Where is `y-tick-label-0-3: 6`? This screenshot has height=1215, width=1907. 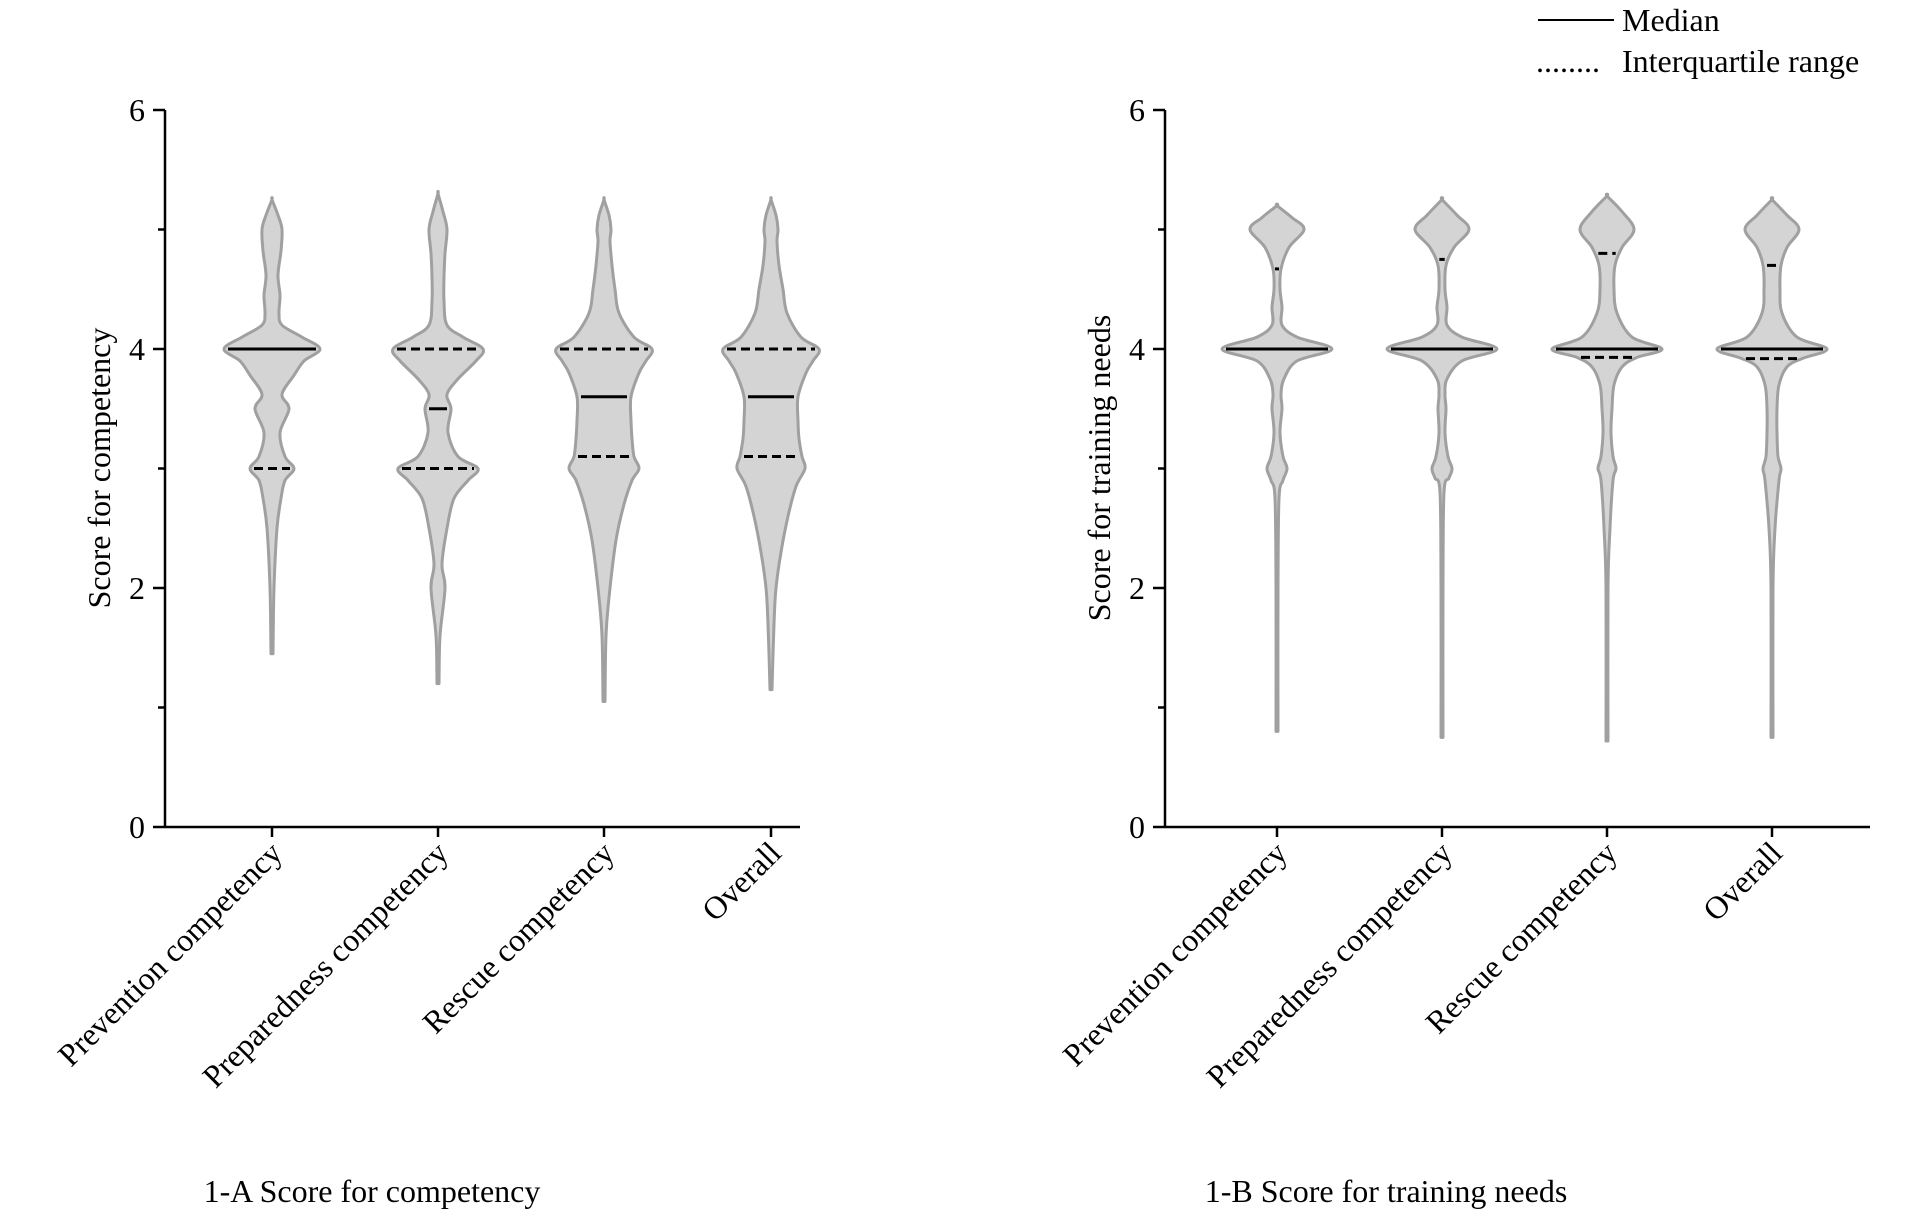
y-tick-label-0-3: 6 is located at coordinates (137, 110).